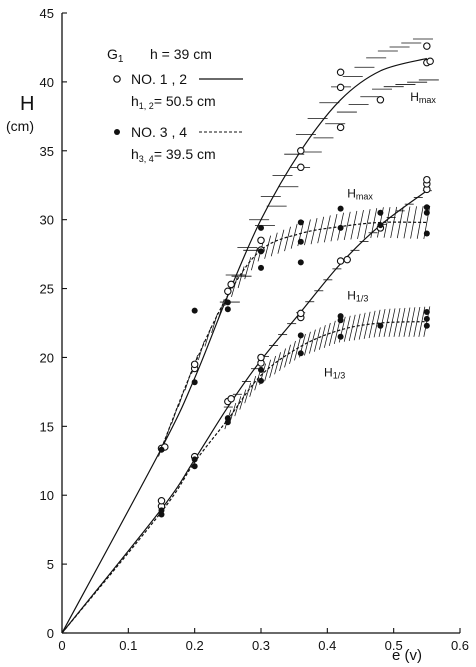 This screenshot has height=667, width=476. I want to click on x-tick-label: 0.6, so click(460, 645).